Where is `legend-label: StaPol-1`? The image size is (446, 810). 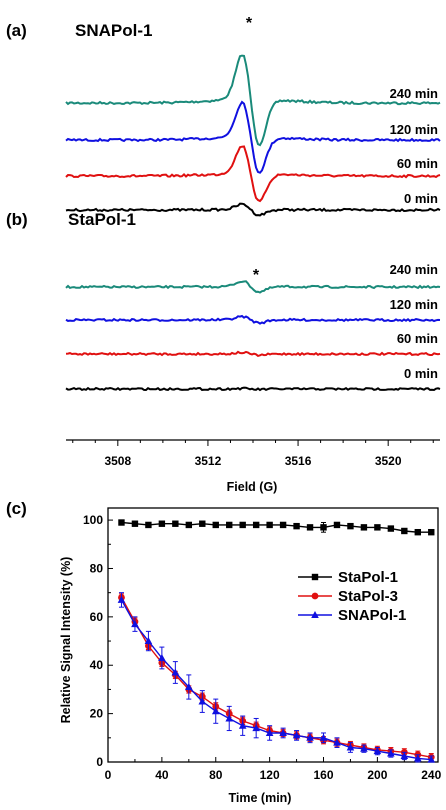
legend-label: StaPol-1 is located at coordinates (368, 577).